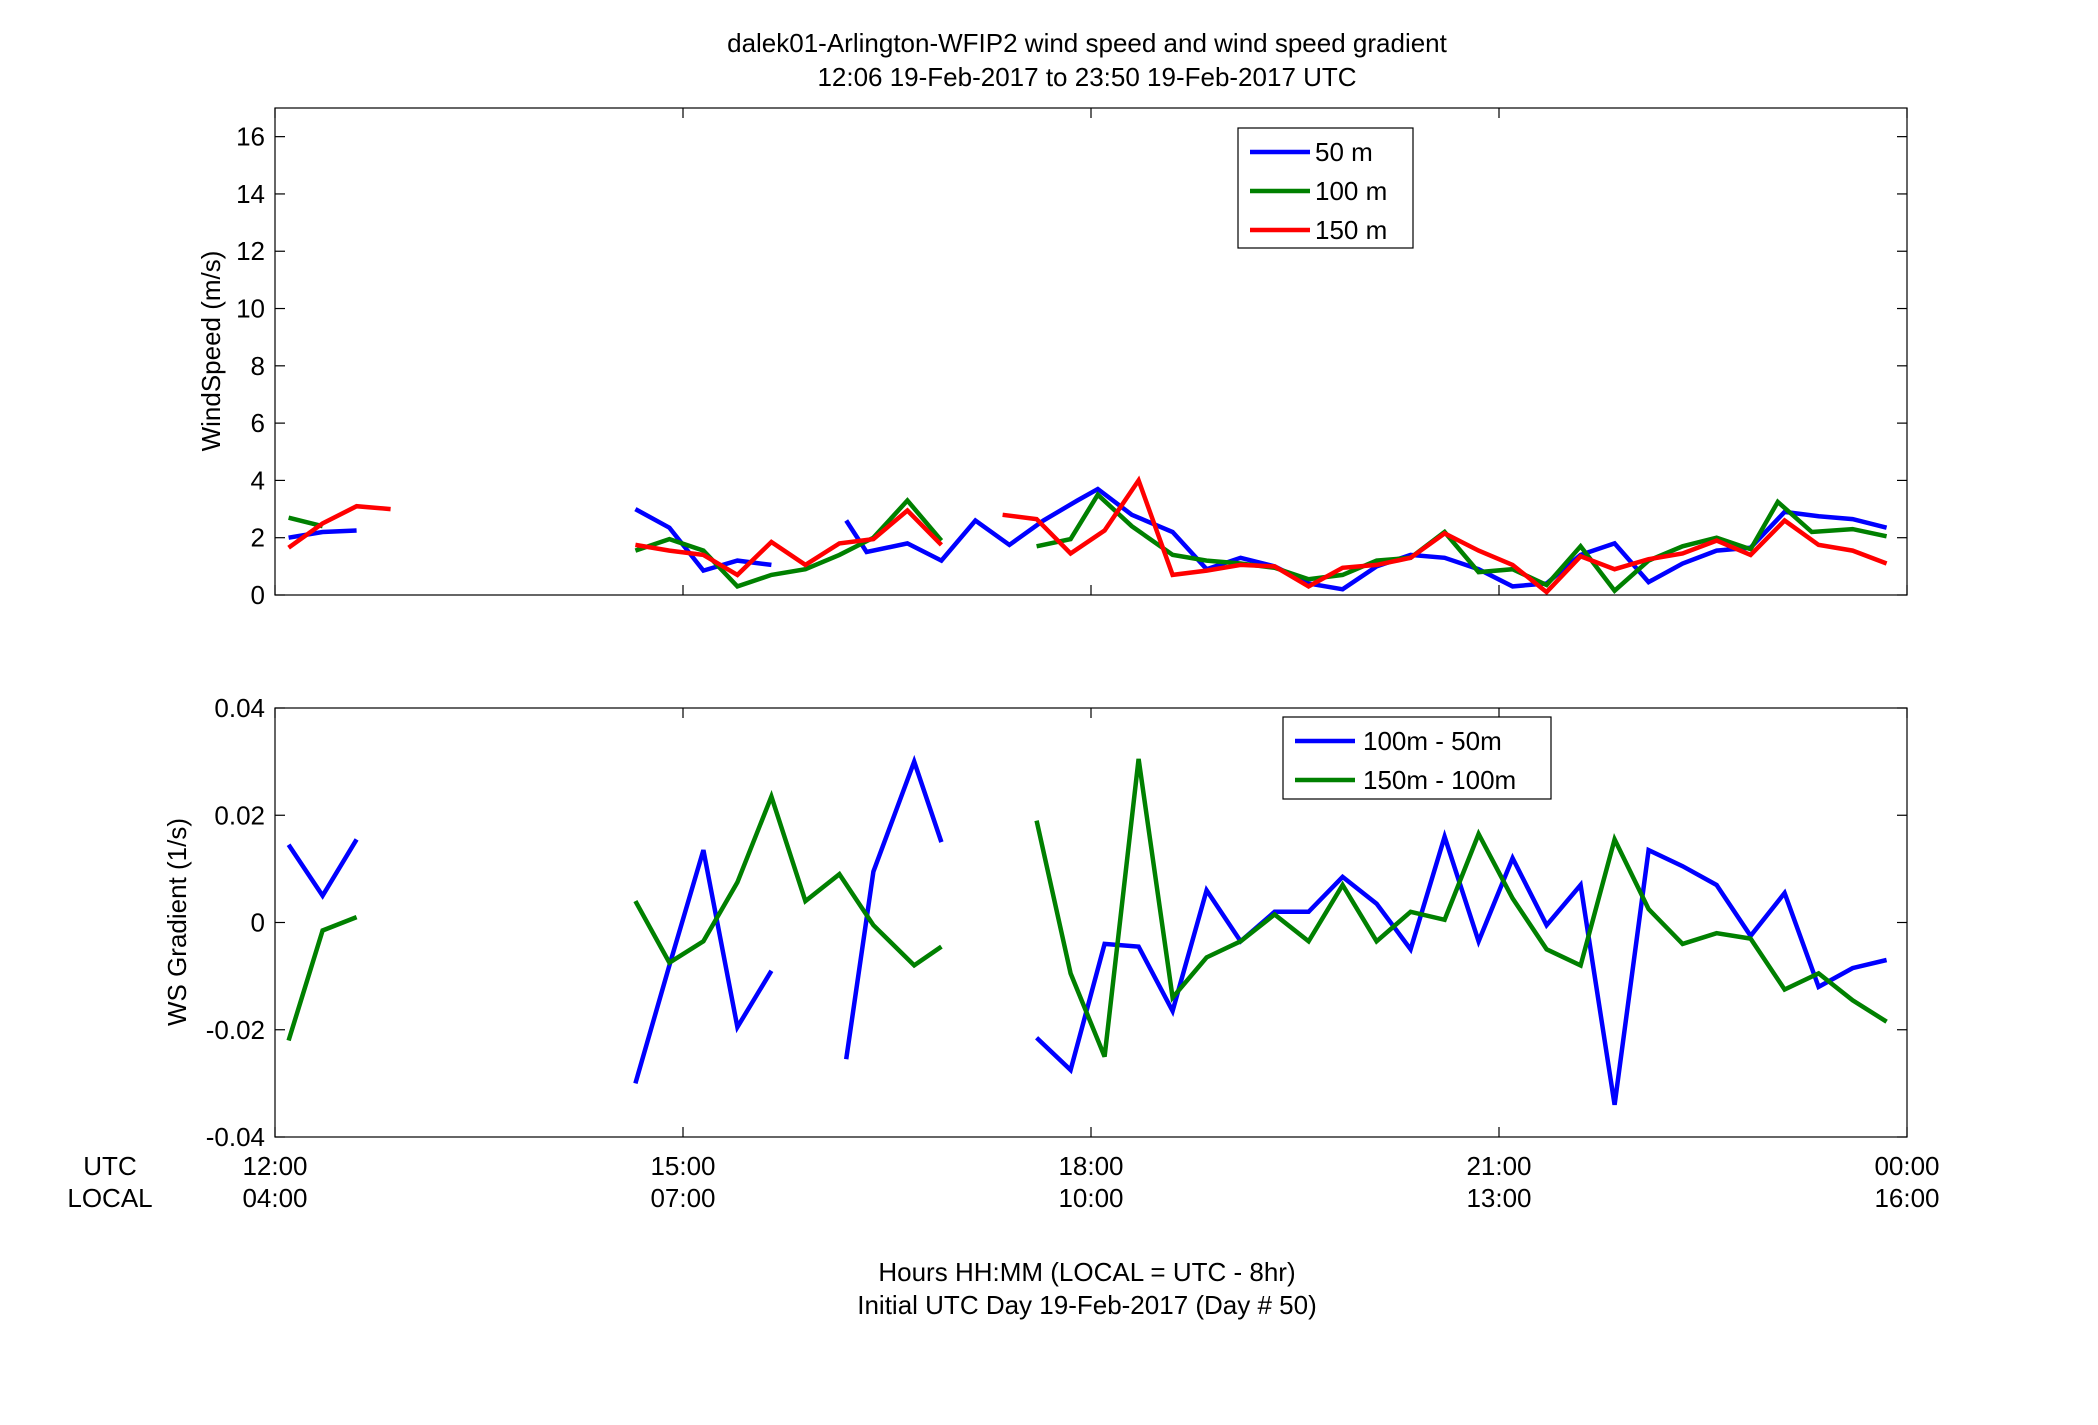  Describe the element at coordinates (258, 538) in the screenshot. I see `windspeed-ytick-label: 2` at that location.